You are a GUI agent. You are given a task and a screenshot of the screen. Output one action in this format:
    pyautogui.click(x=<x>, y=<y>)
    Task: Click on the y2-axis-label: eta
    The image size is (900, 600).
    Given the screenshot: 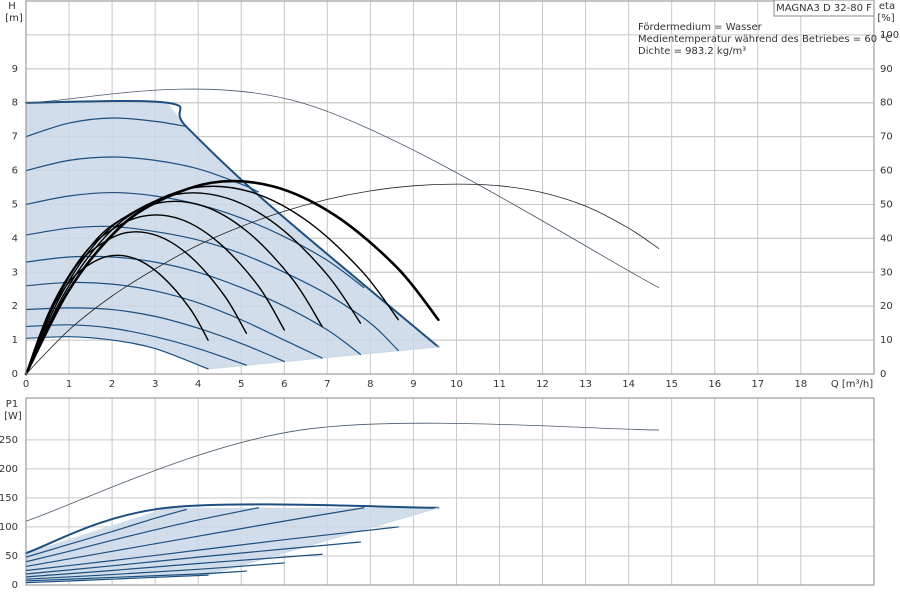 What is the action you would take?
    pyautogui.click(x=887, y=6)
    